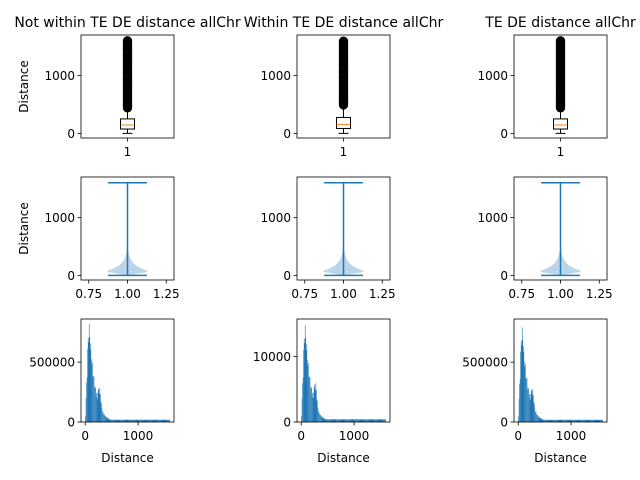  I want to click on x-tick-label: 1.00, so click(343, 294).